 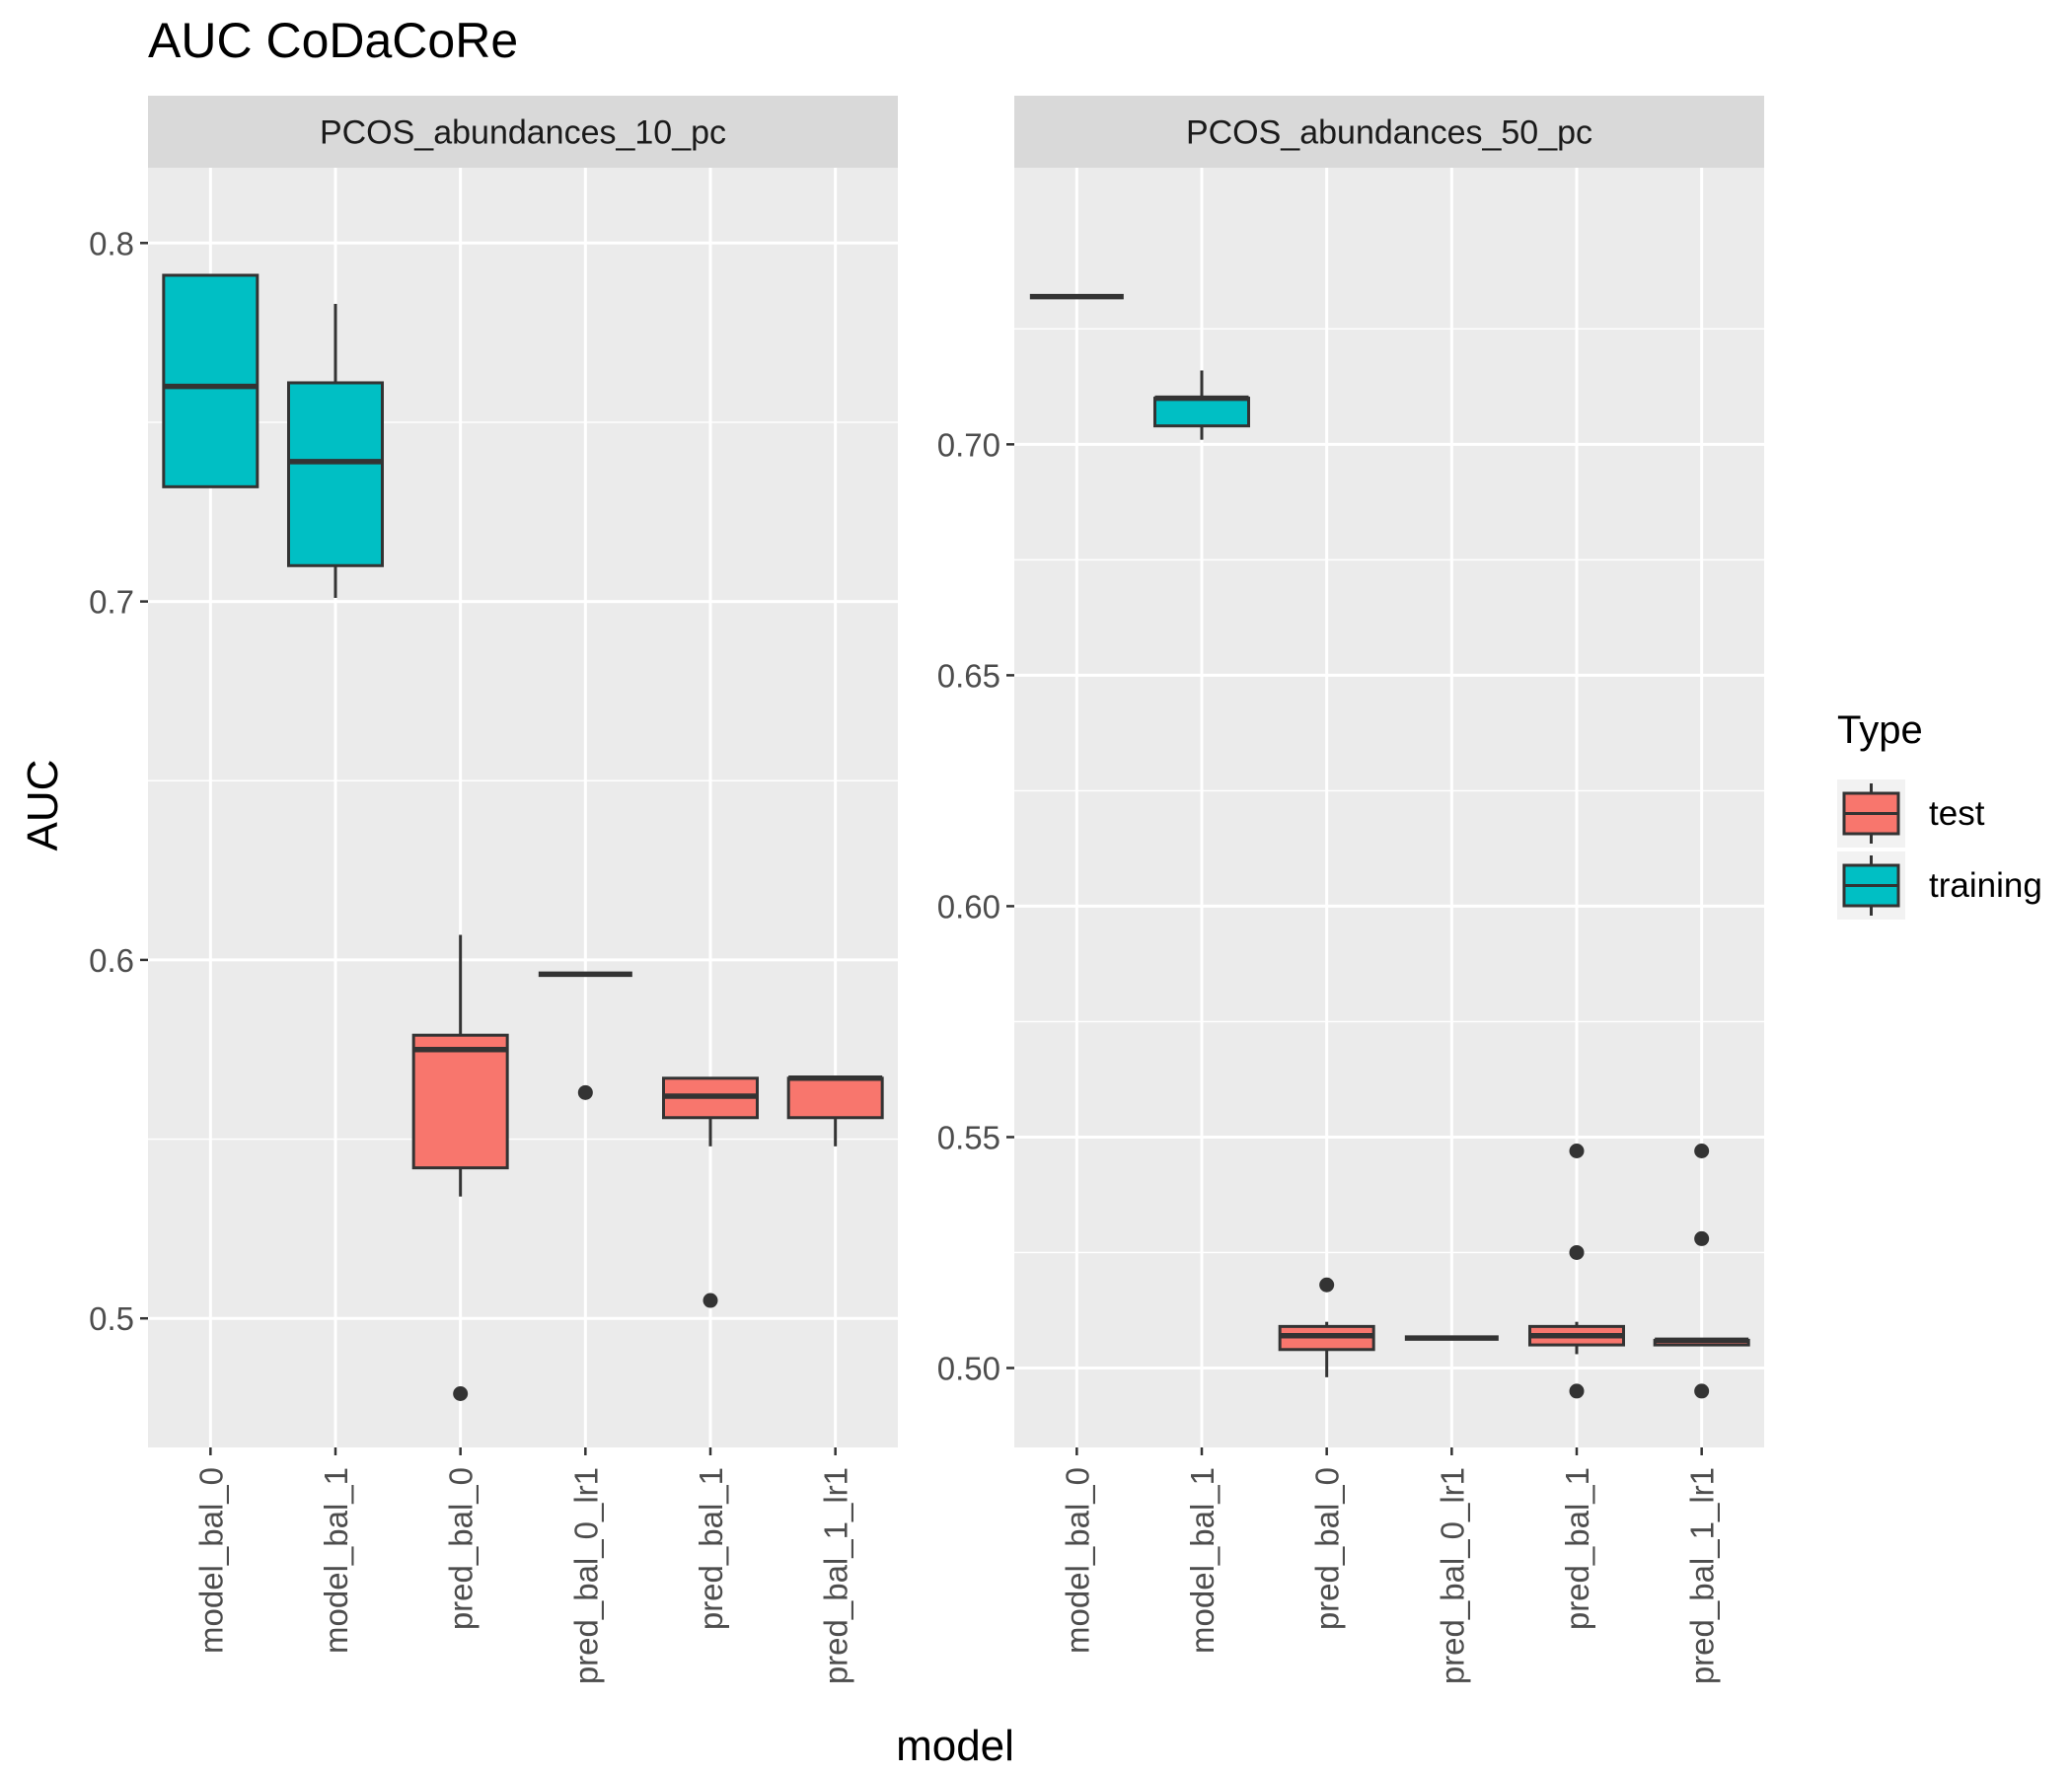 I want to click on facet-strip-label: PCOS_abundances_50_pc, so click(x=1389, y=133).